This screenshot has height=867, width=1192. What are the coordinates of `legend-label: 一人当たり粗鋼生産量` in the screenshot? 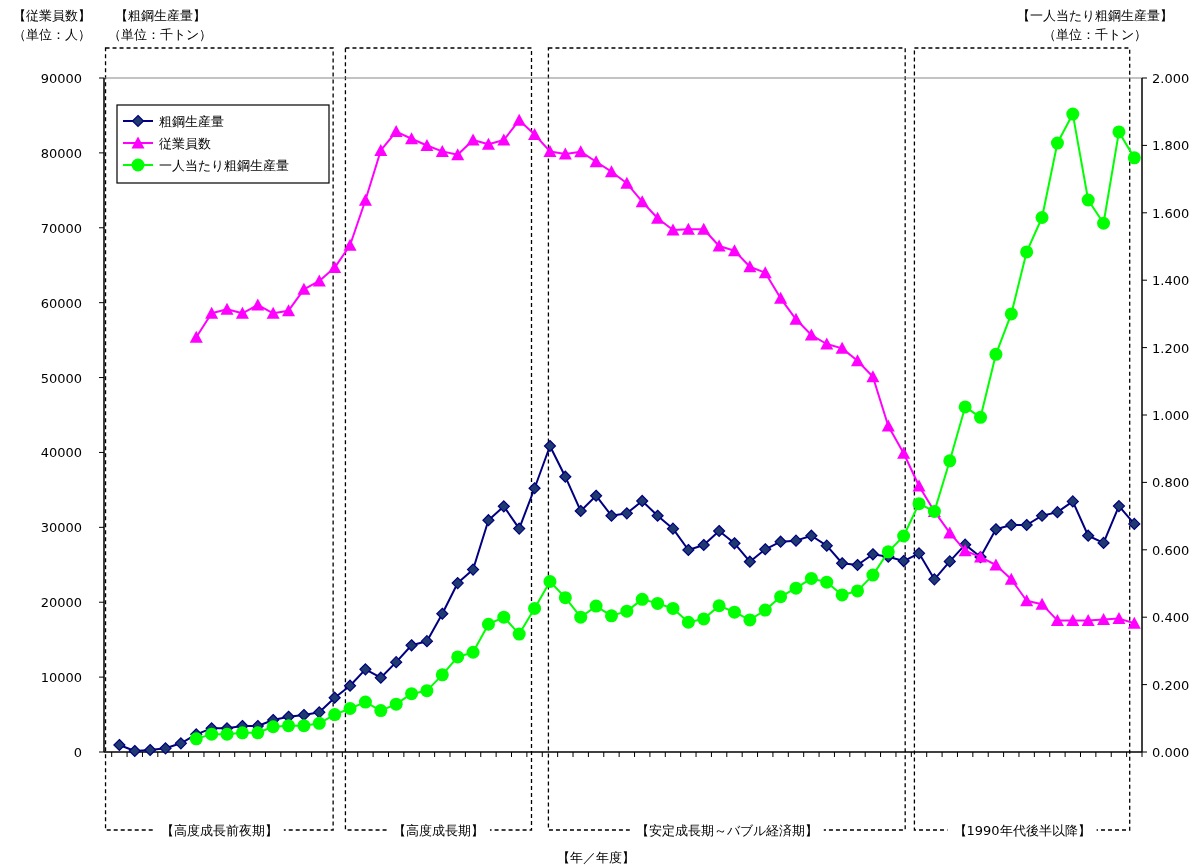 It's located at (224, 165).